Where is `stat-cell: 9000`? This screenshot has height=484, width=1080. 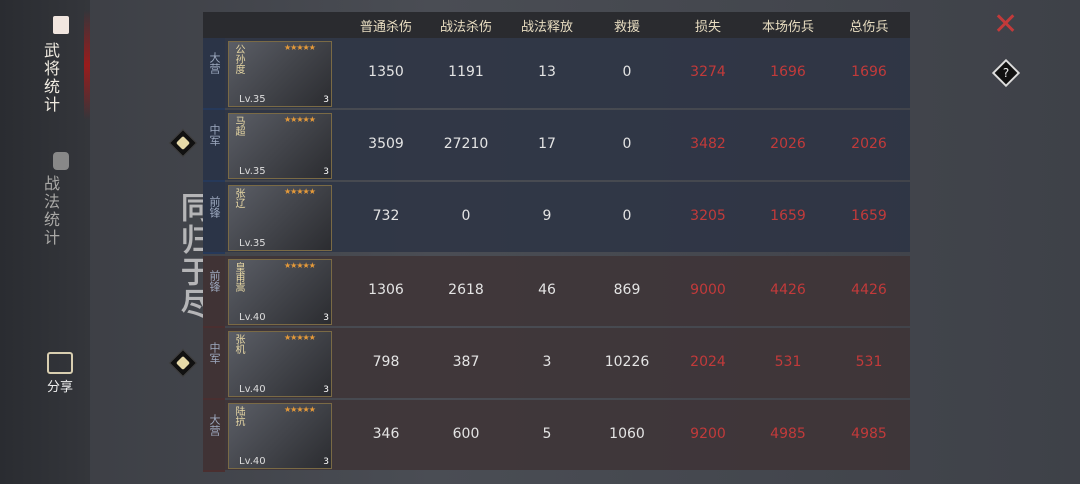 stat-cell: 9000 is located at coordinates (708, 290).